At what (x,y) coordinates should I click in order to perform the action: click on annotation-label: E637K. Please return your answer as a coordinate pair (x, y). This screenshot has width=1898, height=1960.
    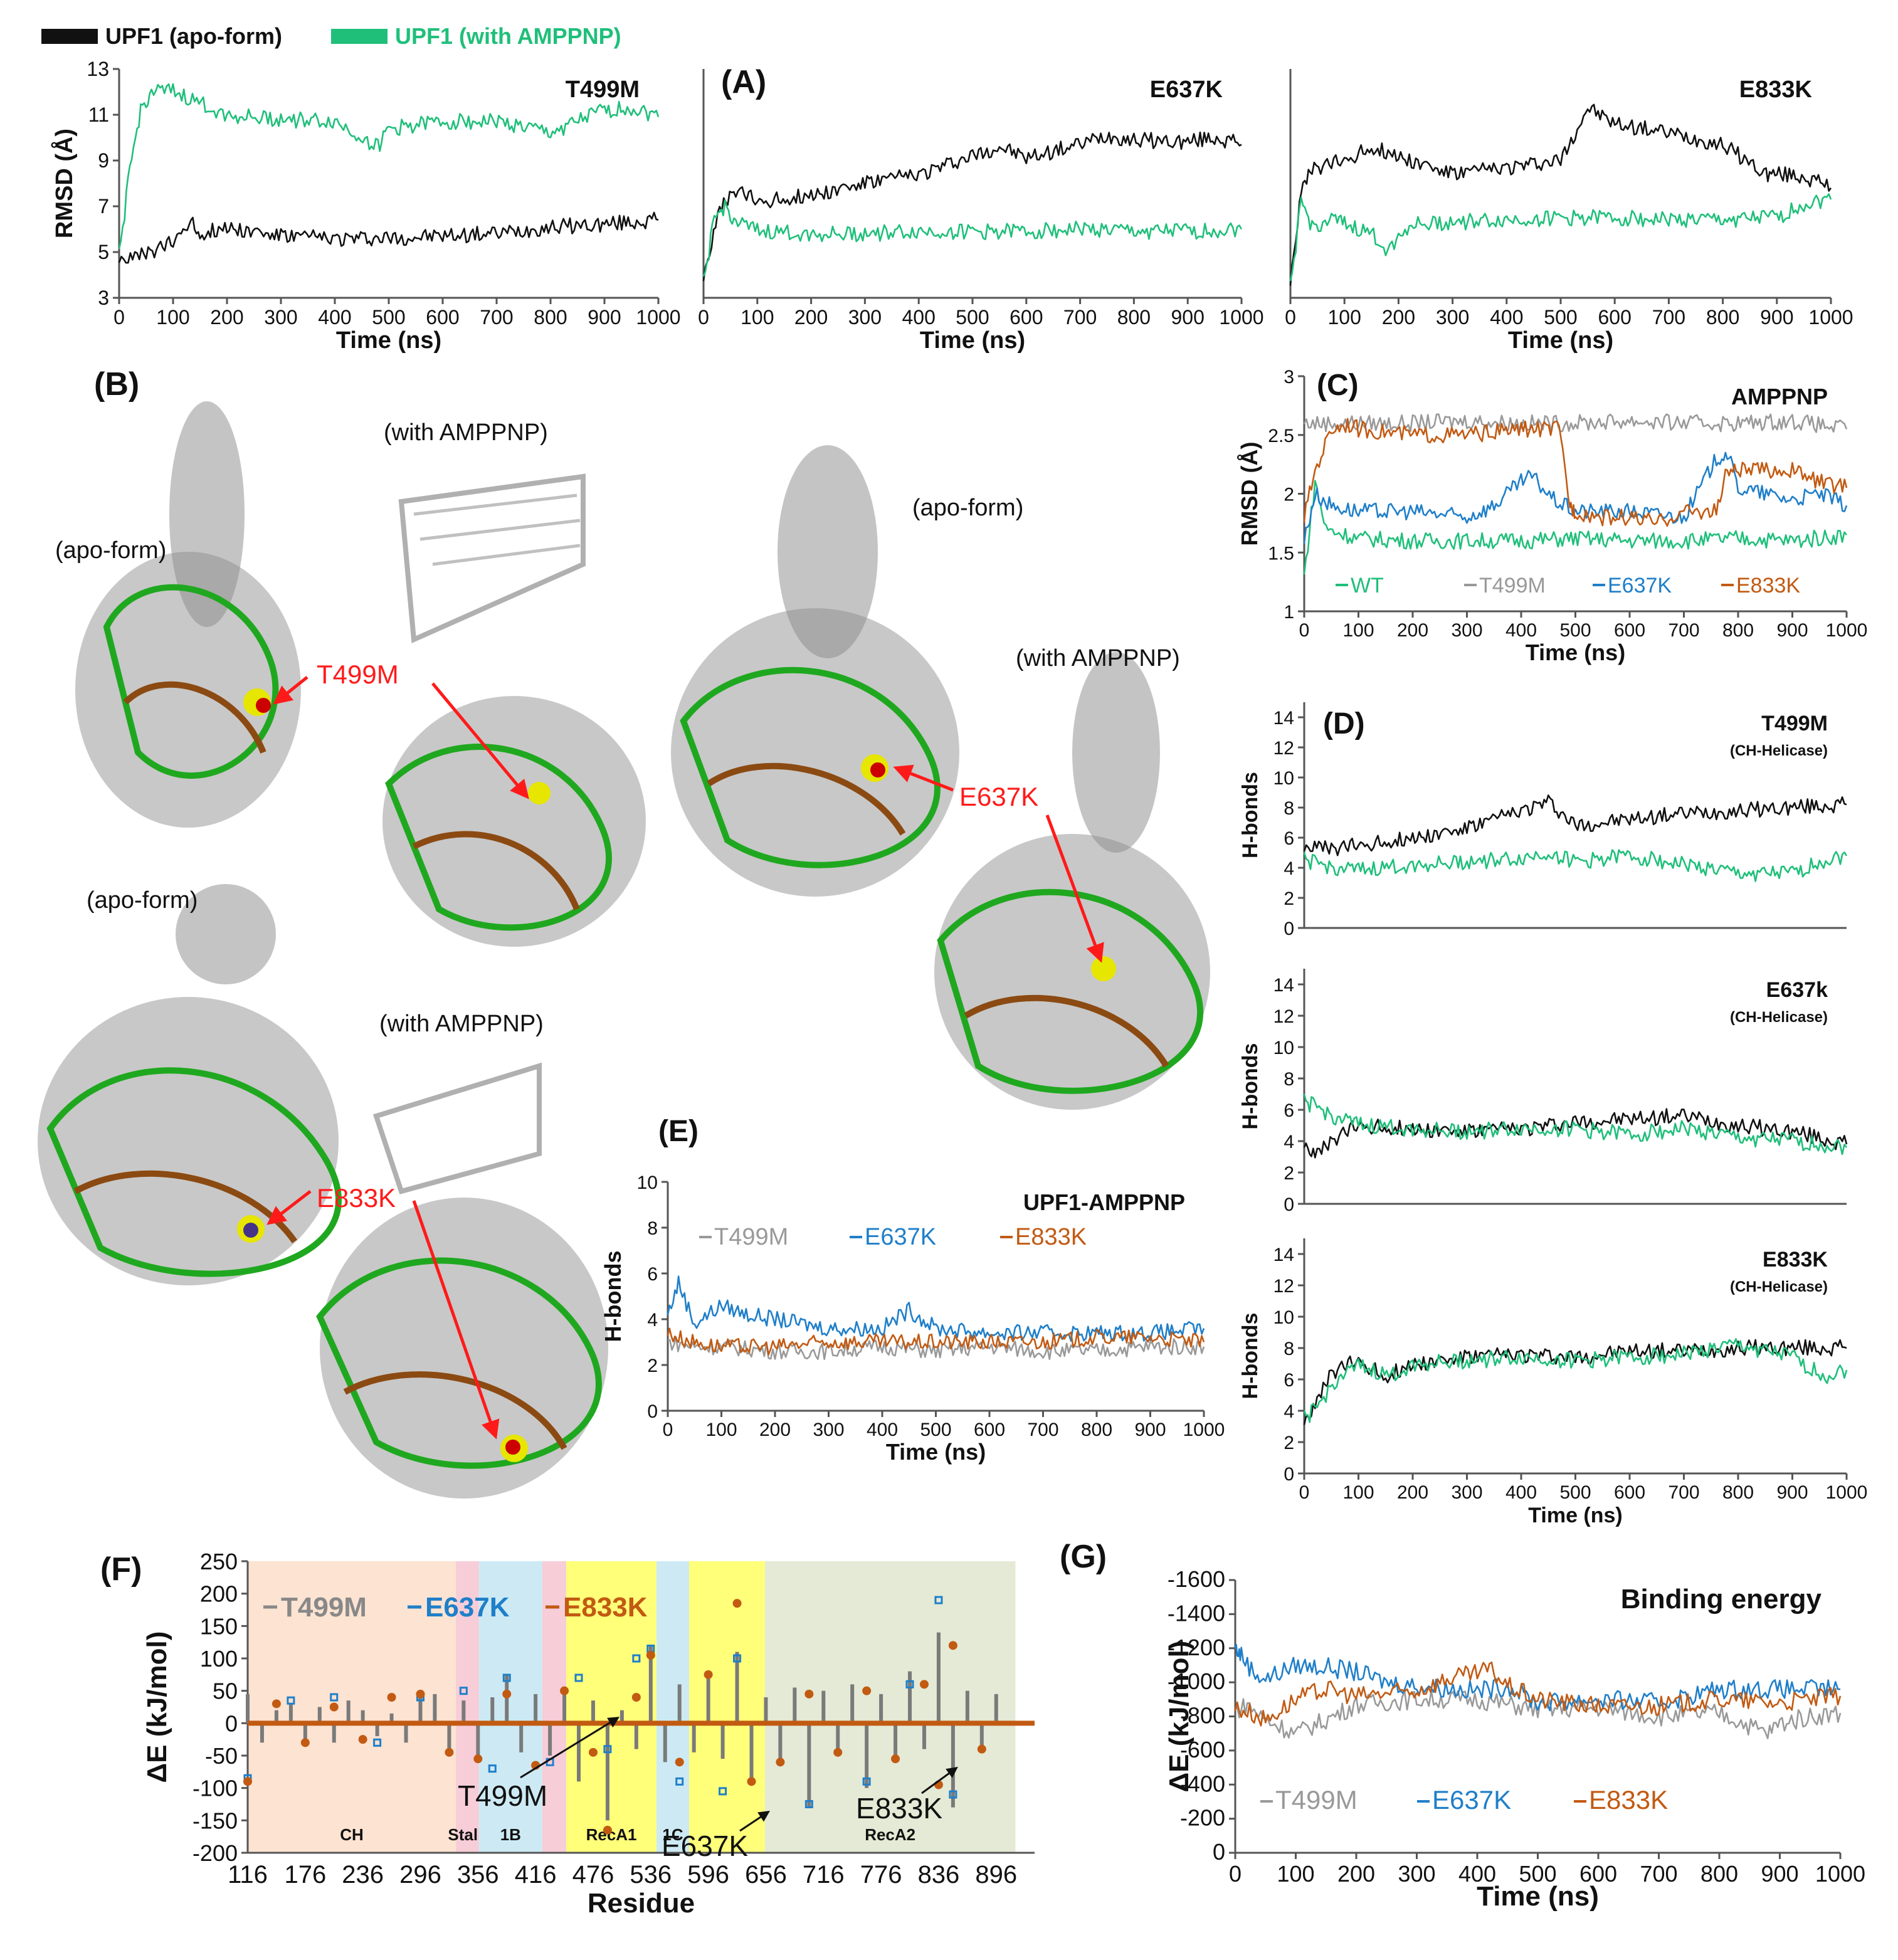
    Looking at the image, I should click on (705, 1846).